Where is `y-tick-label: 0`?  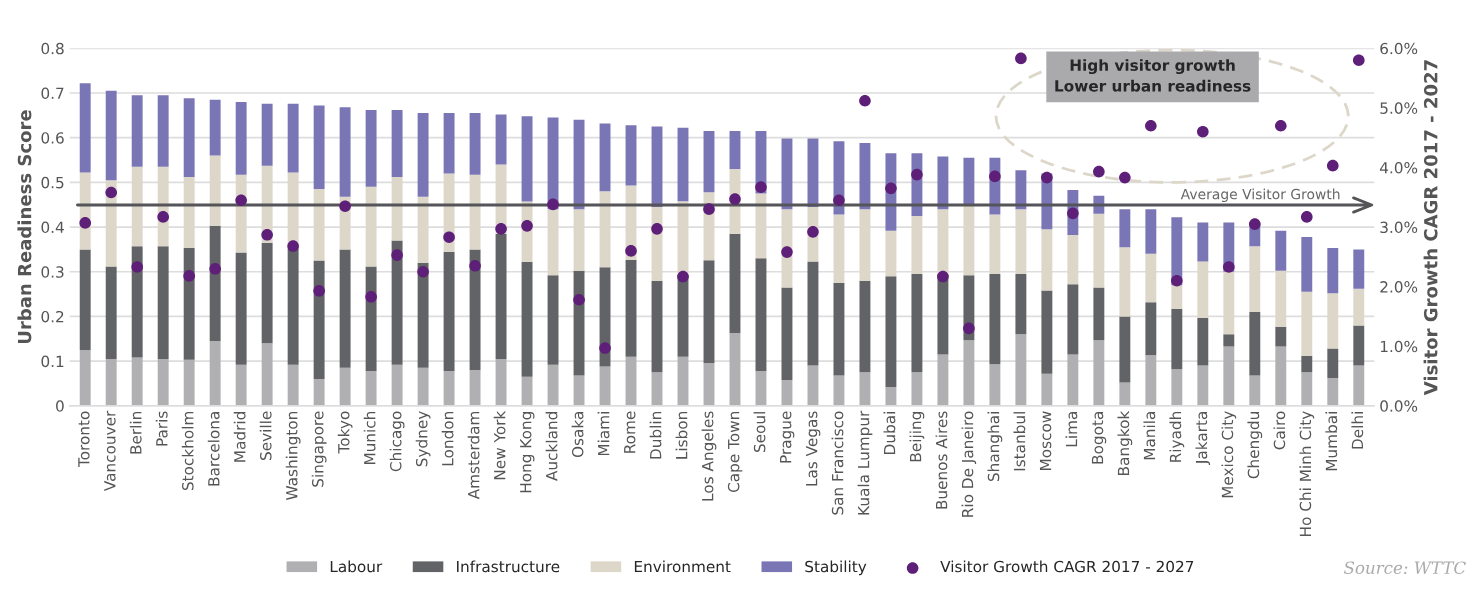 y-tick-label: 0 is located at coordinates (60, 406).